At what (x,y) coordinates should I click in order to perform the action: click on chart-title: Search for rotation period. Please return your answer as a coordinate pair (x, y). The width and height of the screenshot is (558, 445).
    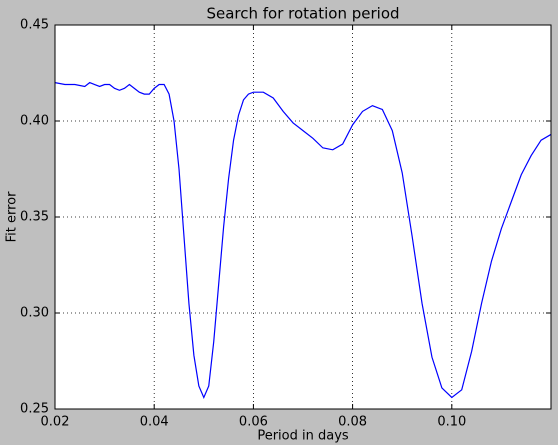
    Looking at the image, I should click on (302, 14).